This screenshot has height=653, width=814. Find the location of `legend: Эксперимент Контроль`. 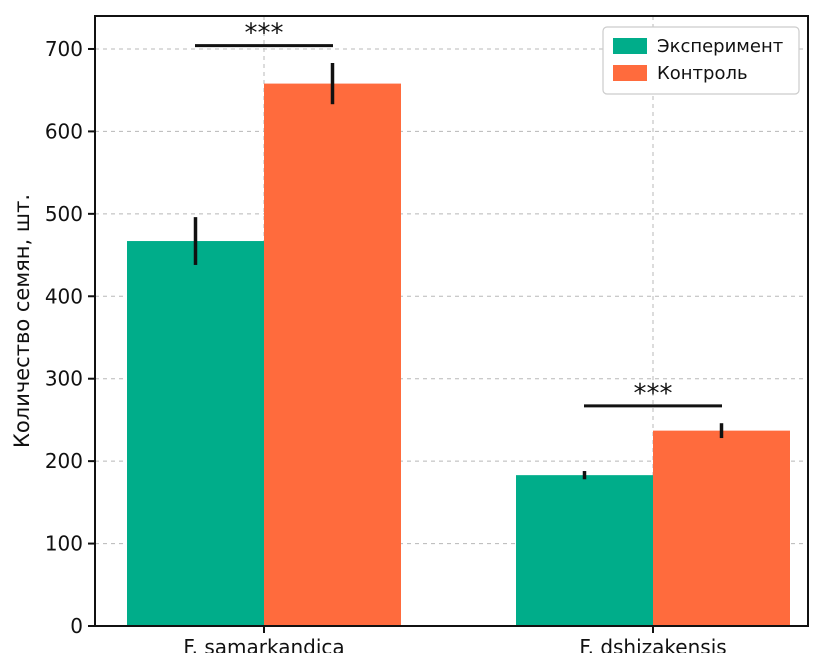

legend: Эксперимент Контроль is located at coordinates (701, 60).